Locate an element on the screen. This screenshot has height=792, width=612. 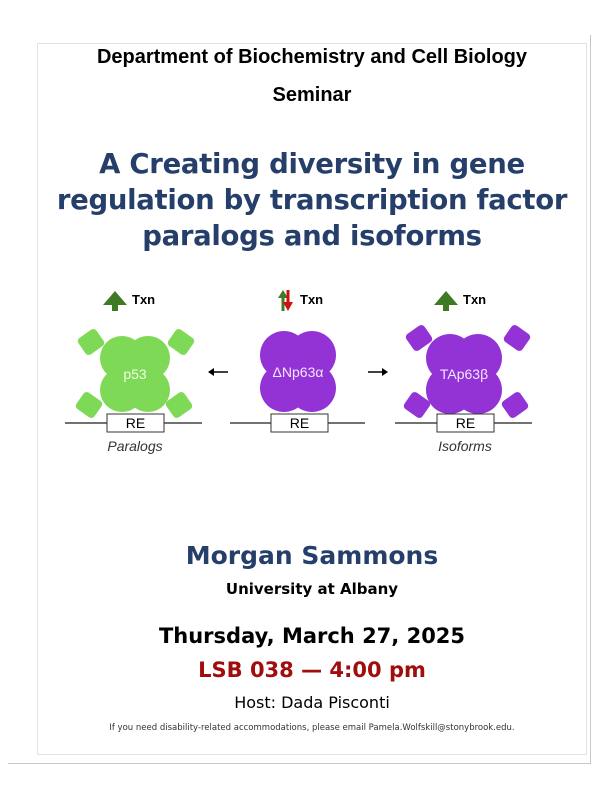
tap63b-label: TAp63β is located at coordinates (464, 374).